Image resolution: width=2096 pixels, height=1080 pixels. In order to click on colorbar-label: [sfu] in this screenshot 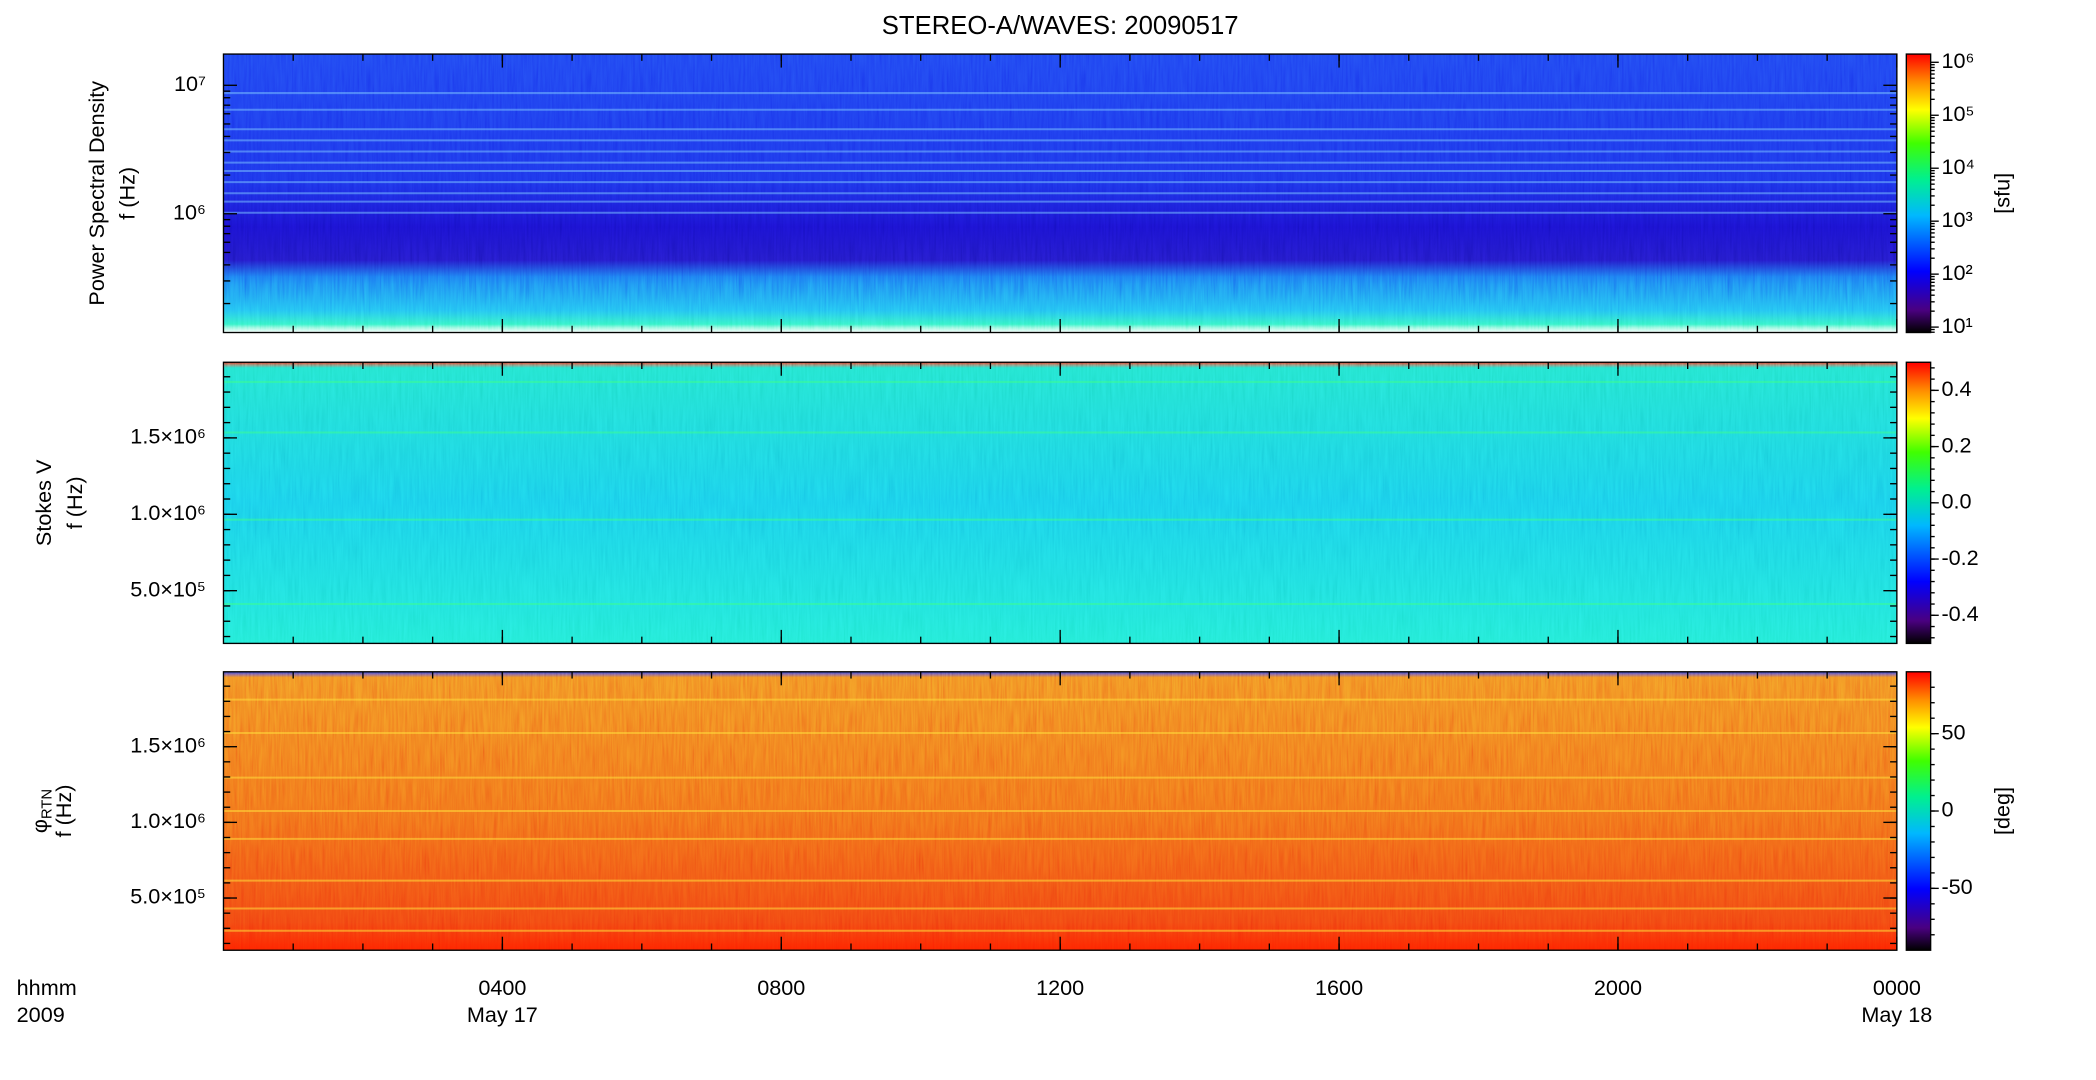, I will do `click(2001, 193)`.